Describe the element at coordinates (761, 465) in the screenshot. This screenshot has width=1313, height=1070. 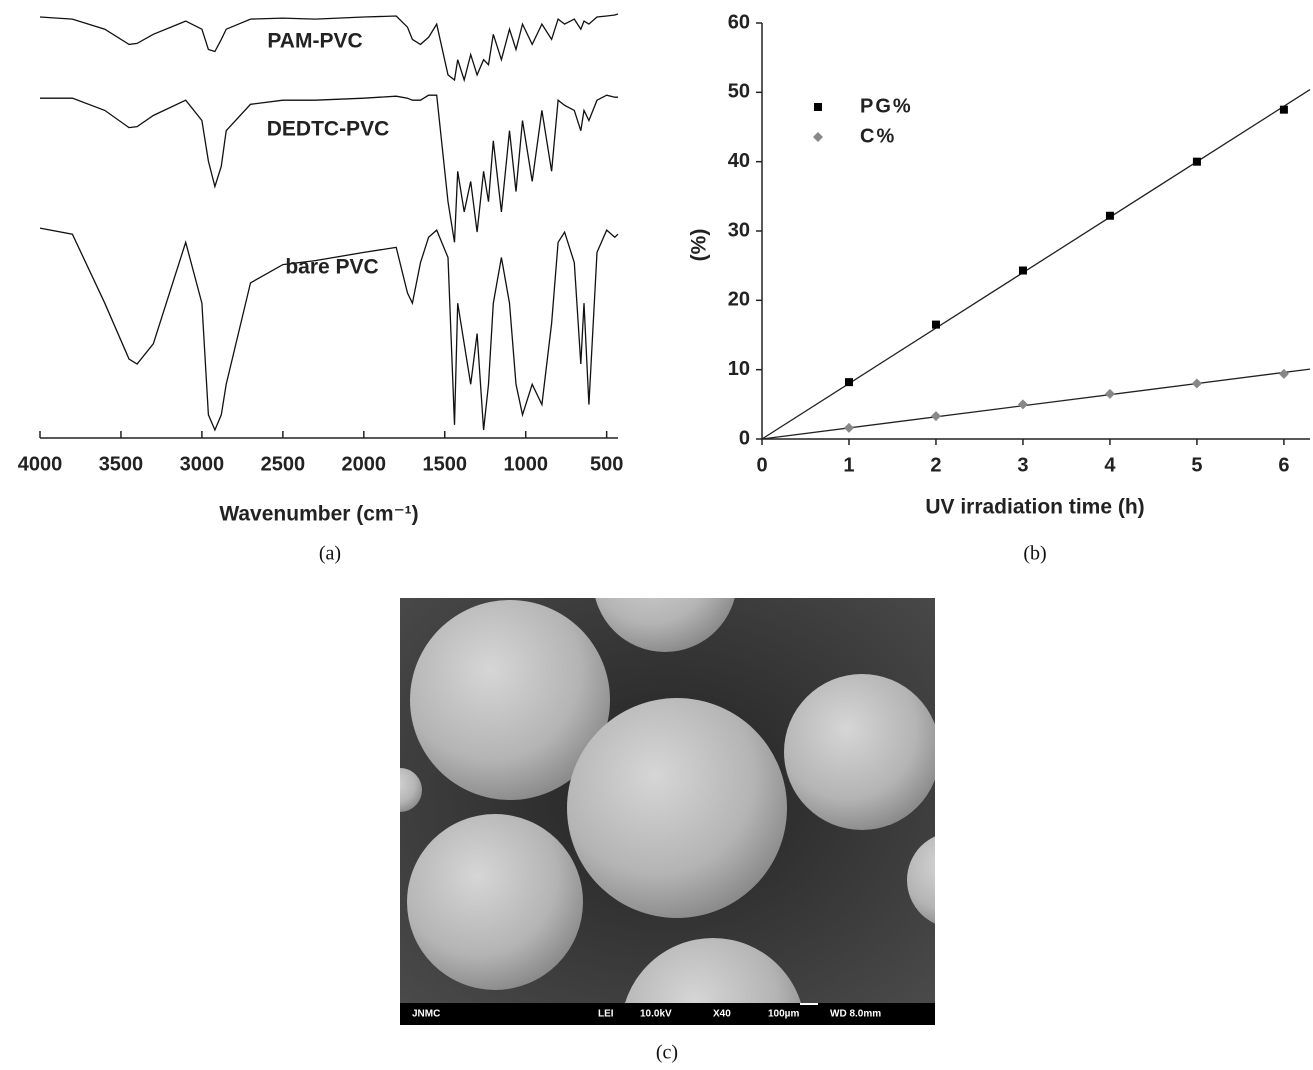
I see `x-tick-label: 0` at that location.